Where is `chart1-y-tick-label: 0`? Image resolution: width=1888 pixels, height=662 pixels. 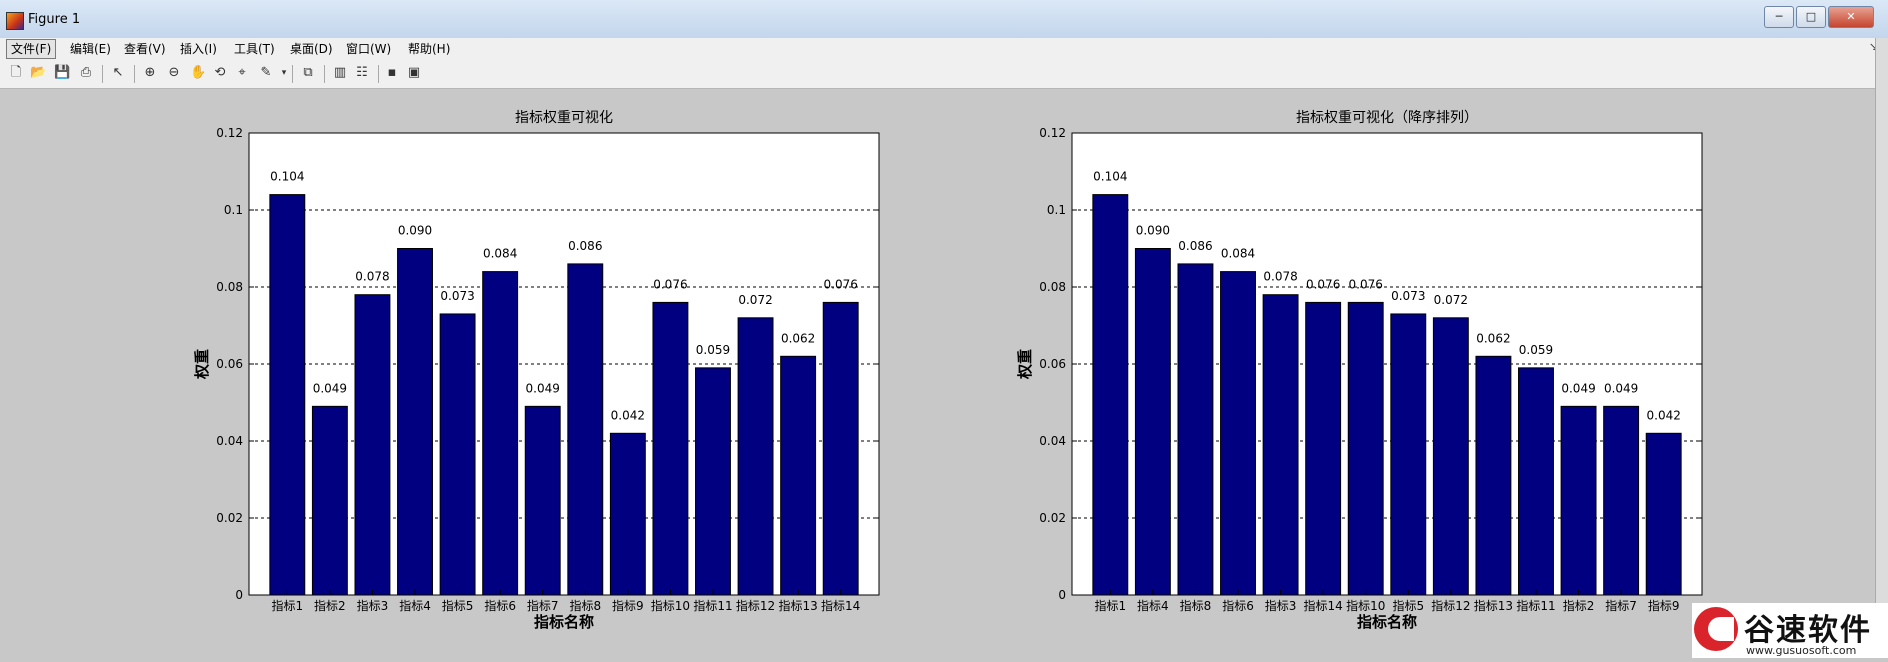 chart1-y-tick-label: 0 is located at coordinates (239, 595).